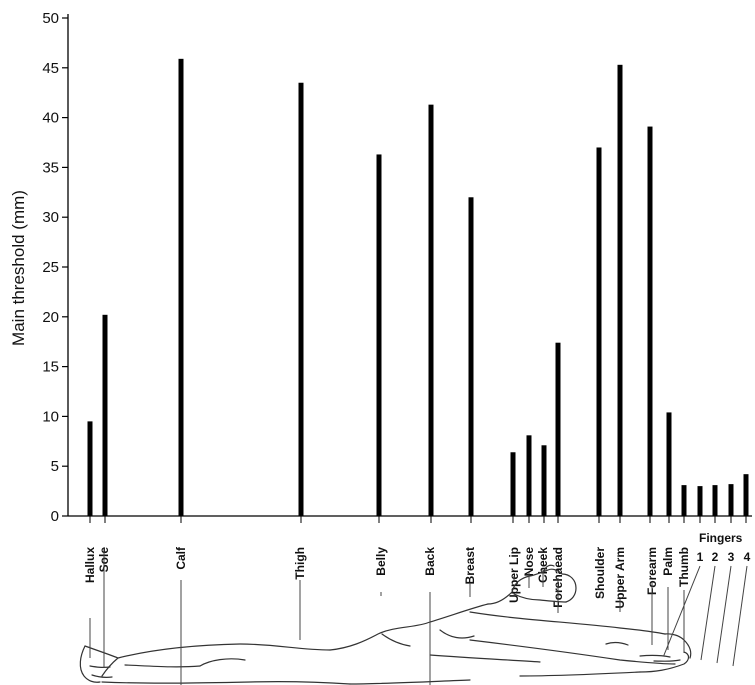 Image resolution: width=755 pixels, height=685 pixels. Describe the element at coordinates (381, 561) in the screenshot. I see `category-label: Belly` at that location.